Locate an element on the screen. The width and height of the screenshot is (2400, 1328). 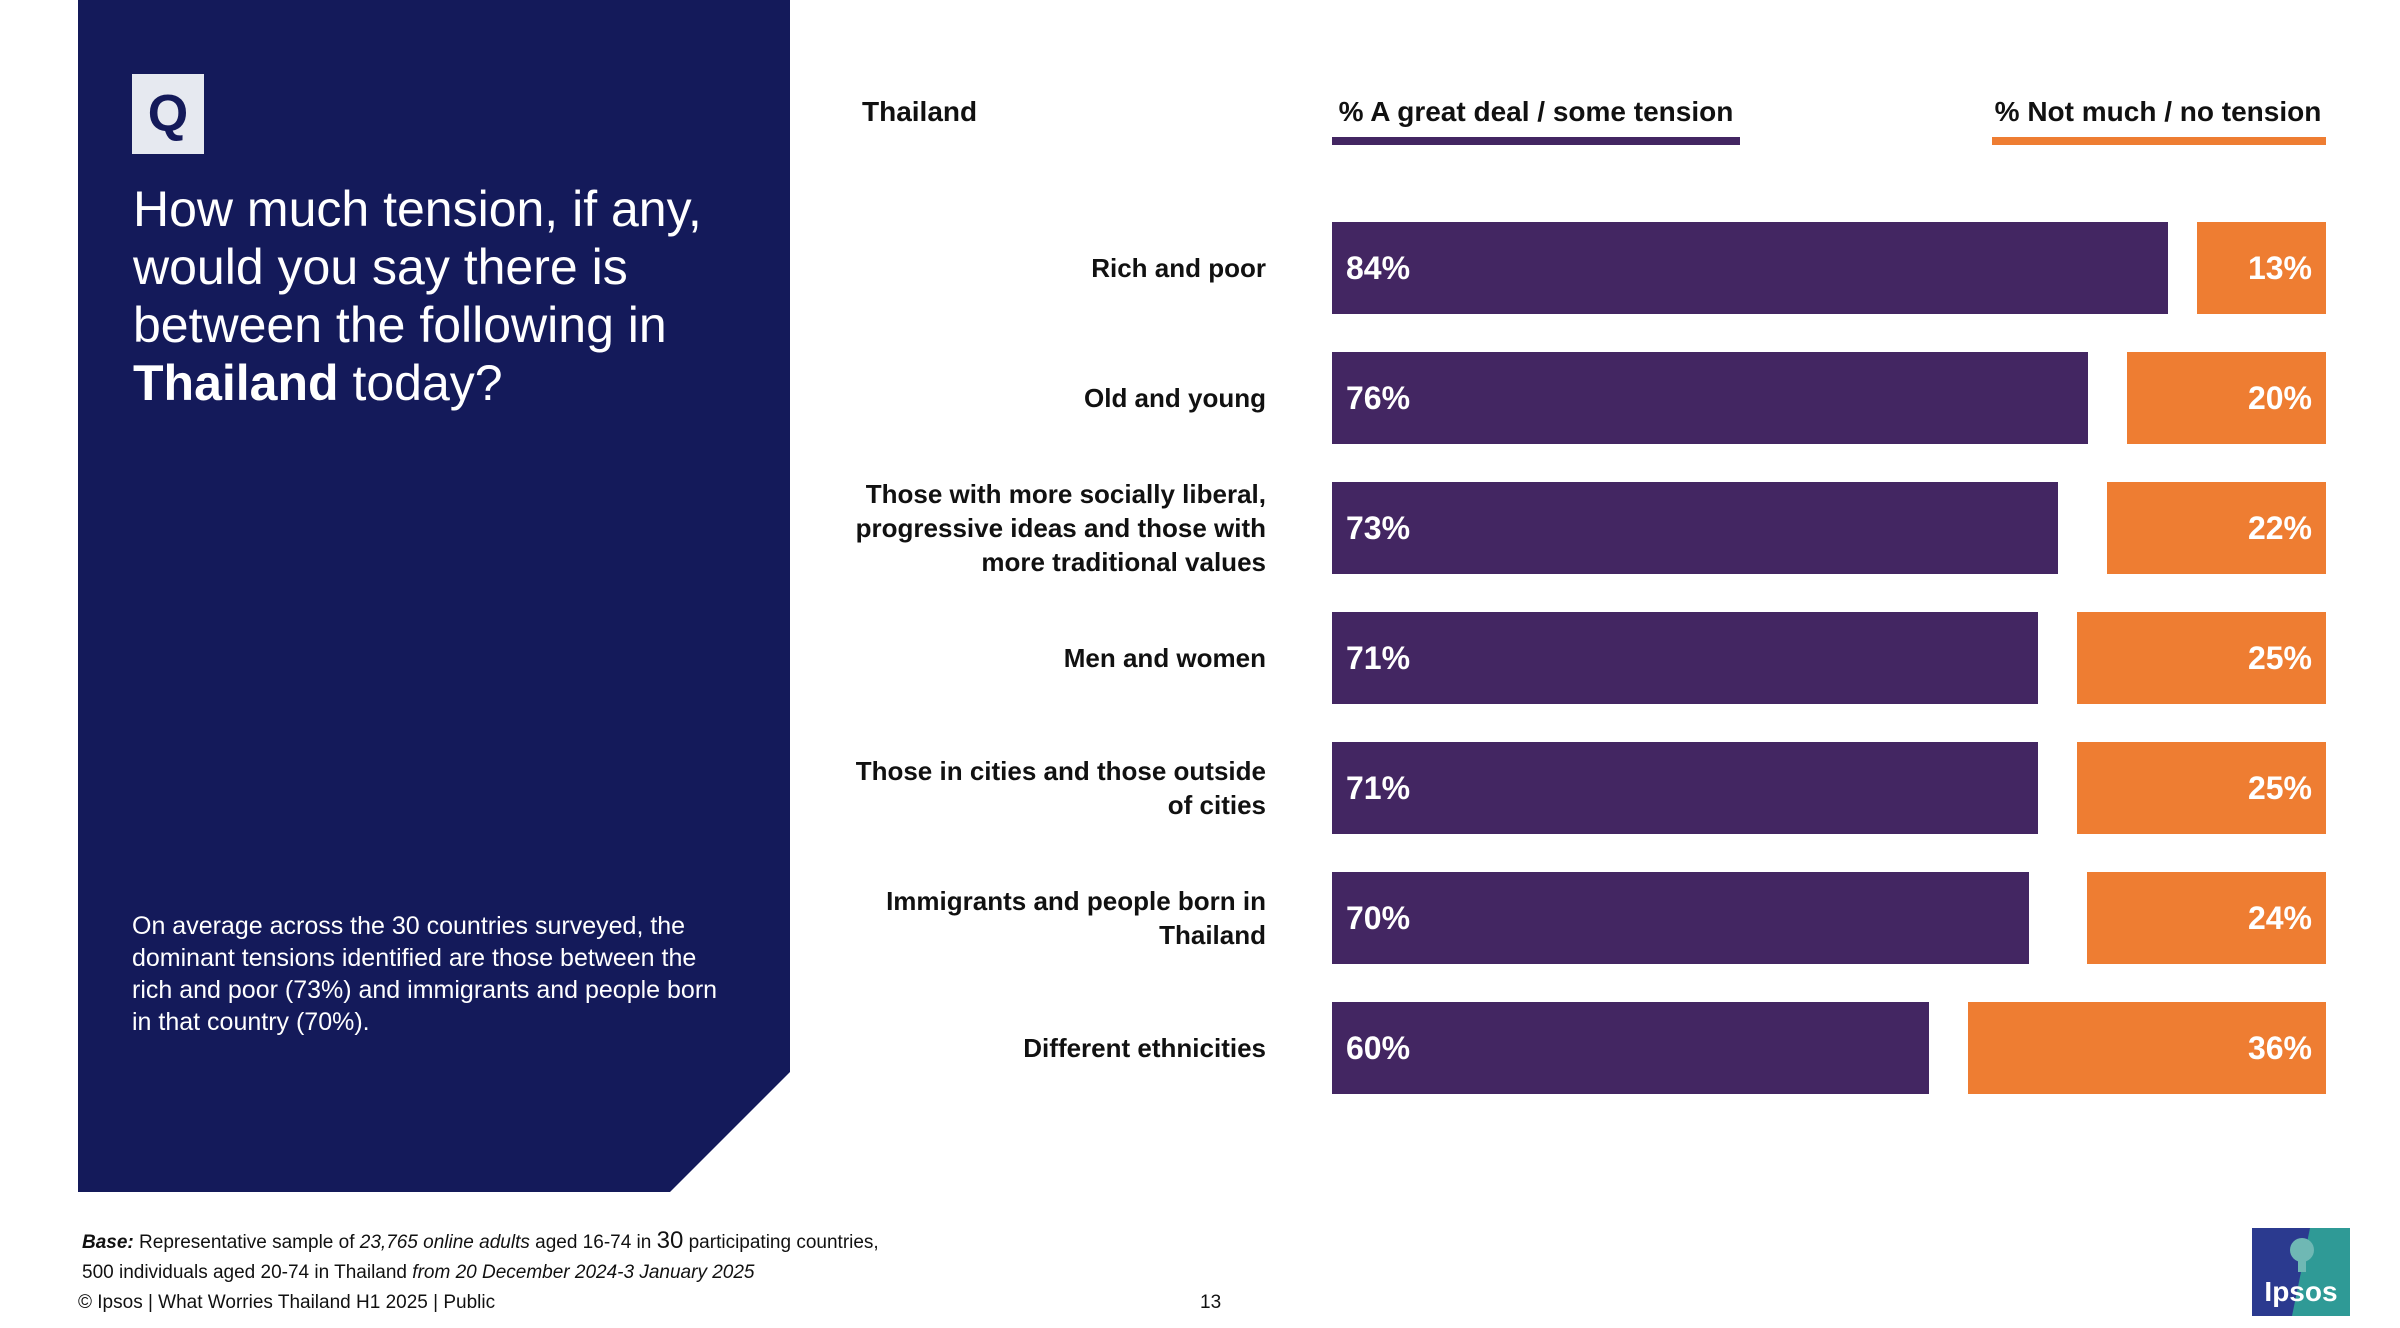
bar-no-tension-cities-outside is located at coordinates (2201, 788).